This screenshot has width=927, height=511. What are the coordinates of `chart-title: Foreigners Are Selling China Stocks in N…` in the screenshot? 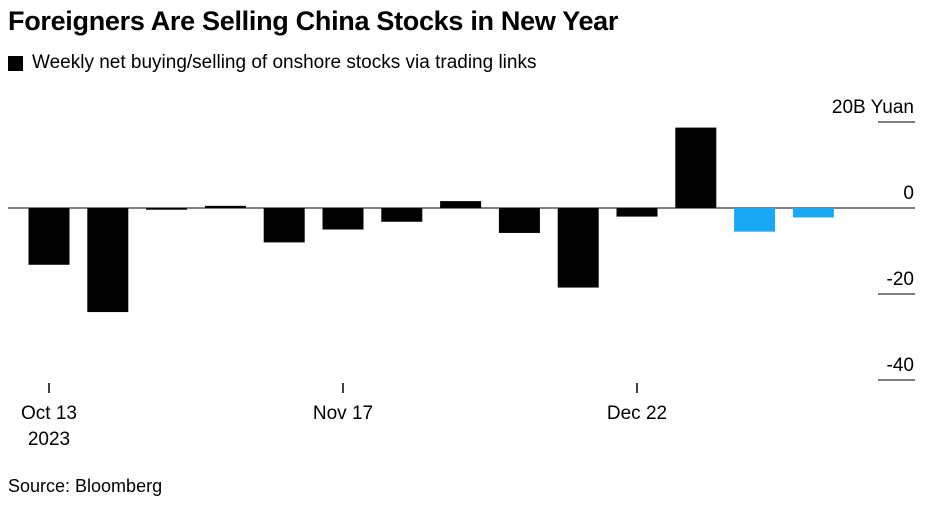 It's located at (313, 21).